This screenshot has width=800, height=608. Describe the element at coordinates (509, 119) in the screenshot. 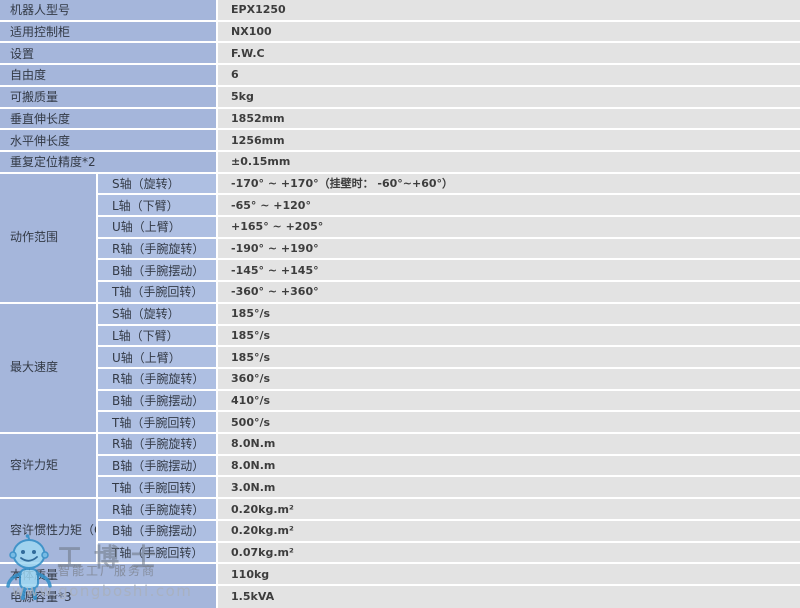

I see `spec-value-cell: 1852mm` at that location.